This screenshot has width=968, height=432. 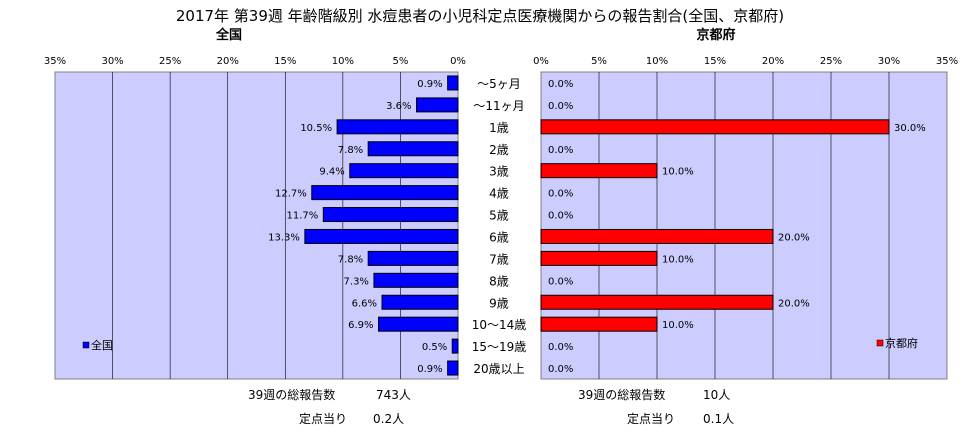 I want to click on data-label-national: 7.3%, so click(x=356, y=281).